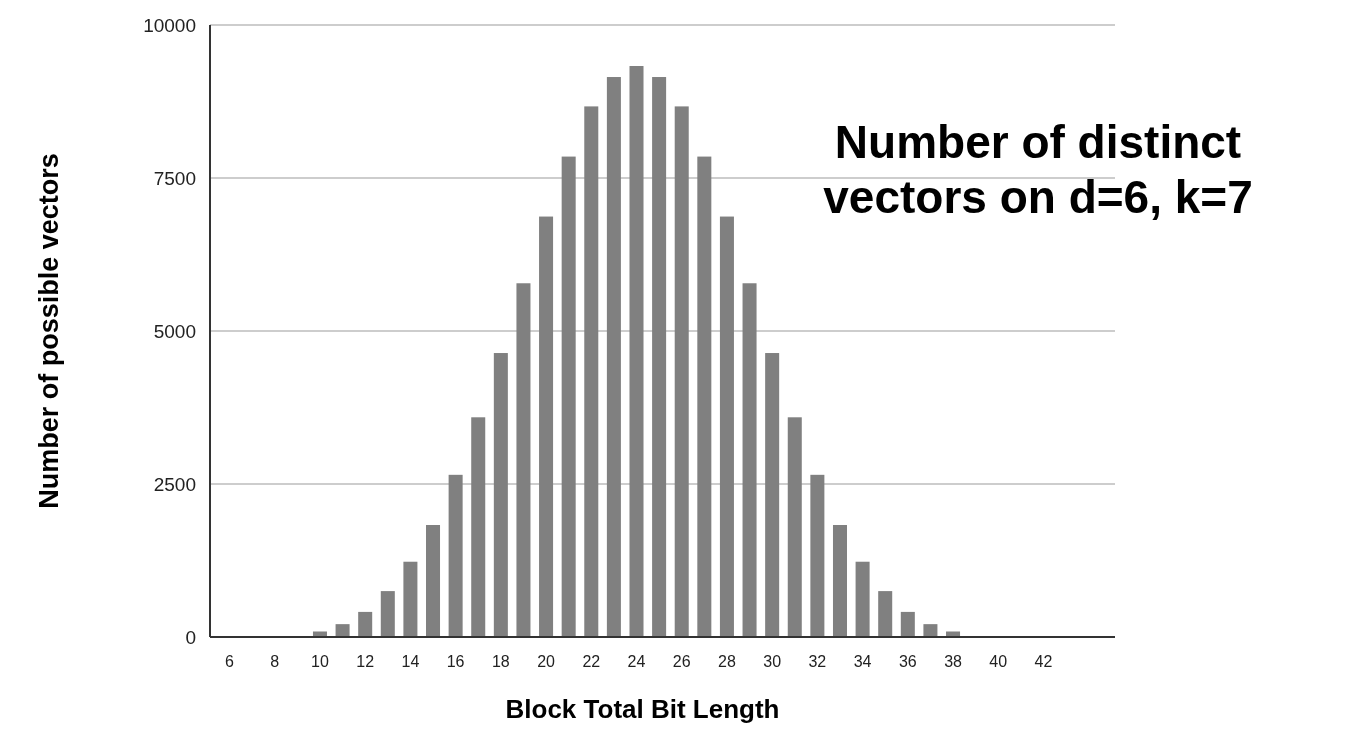 Image resolution: width=1361 pixels, height=738 pixels. Describe the element at coordinates (174, 331) in the screenshot. I see `y-tick-label: 5000` at that location.